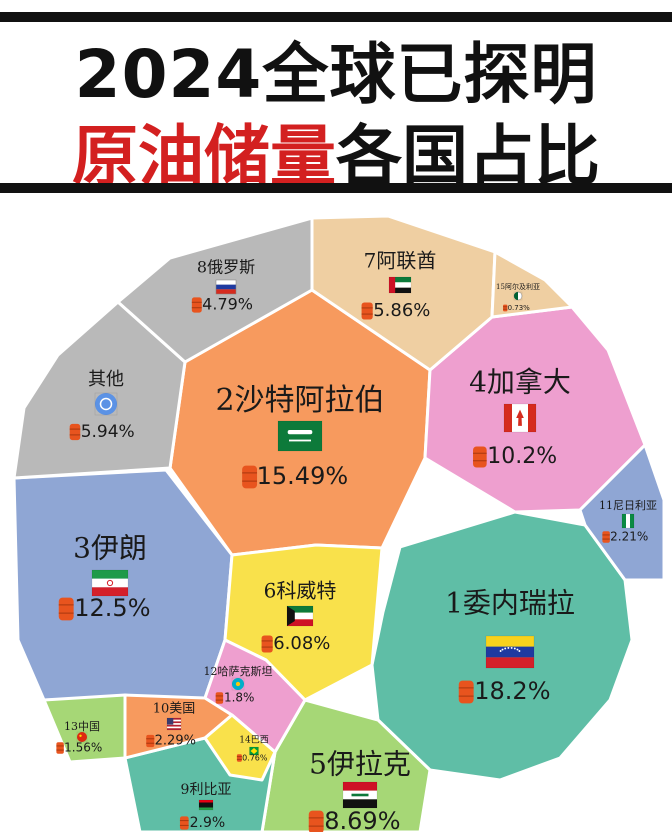 This screenshot has height=832, width=672. I want to click on libya-flag-icon, so click(206, 805).